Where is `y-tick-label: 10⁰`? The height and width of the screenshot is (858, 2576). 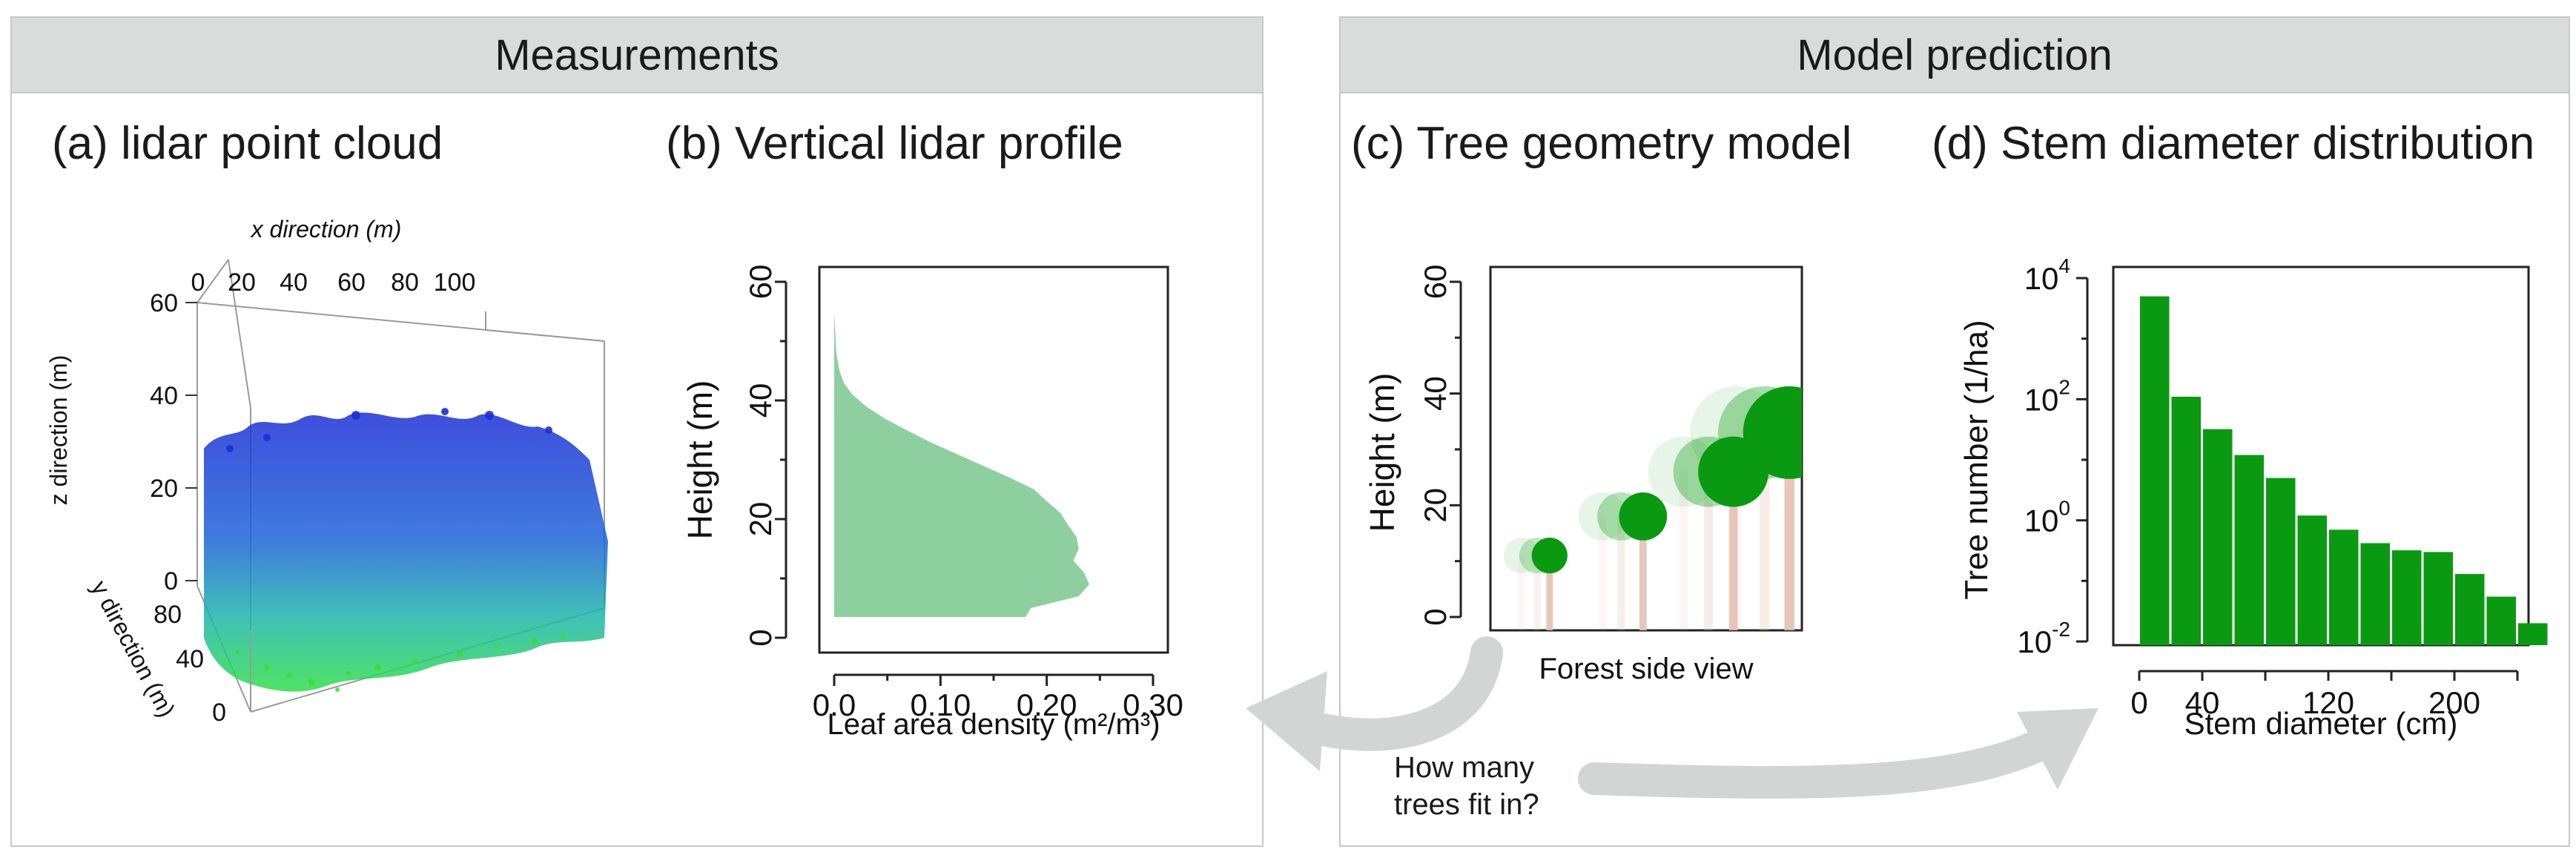
y-tick-label: 10⁰ is located at coordinates (2047, 517).